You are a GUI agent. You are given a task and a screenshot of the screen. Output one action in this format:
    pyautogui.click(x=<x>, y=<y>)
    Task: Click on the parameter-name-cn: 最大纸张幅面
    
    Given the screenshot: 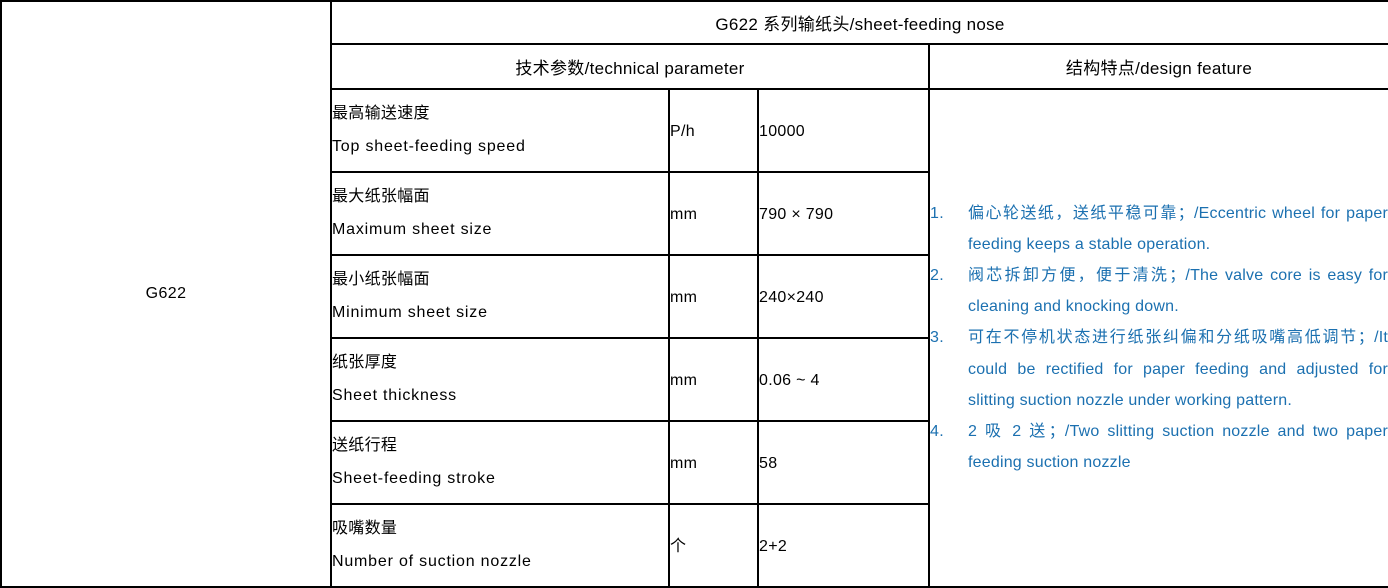 What is the action you would take?
    pyautogui.click(x=381, y=196)
    